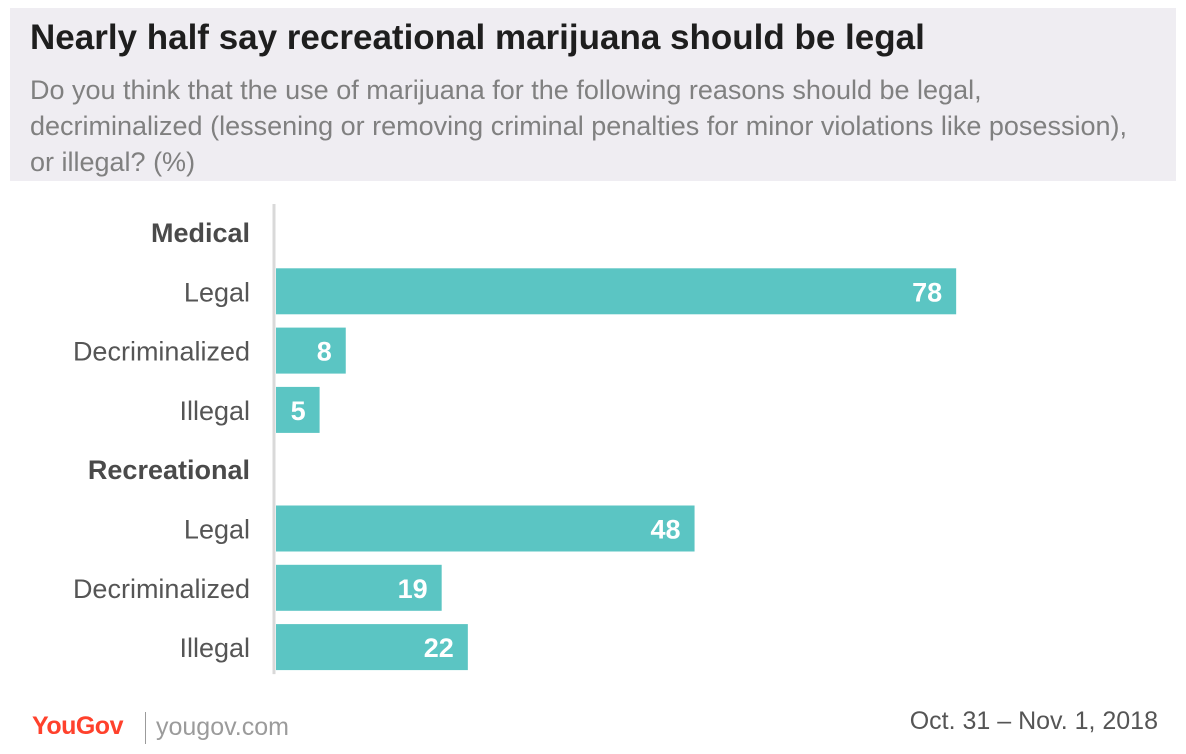 The width and height of the screenshot is (1186, 754). I want to click on yougov-logo: YouGov, so click(77, 726).